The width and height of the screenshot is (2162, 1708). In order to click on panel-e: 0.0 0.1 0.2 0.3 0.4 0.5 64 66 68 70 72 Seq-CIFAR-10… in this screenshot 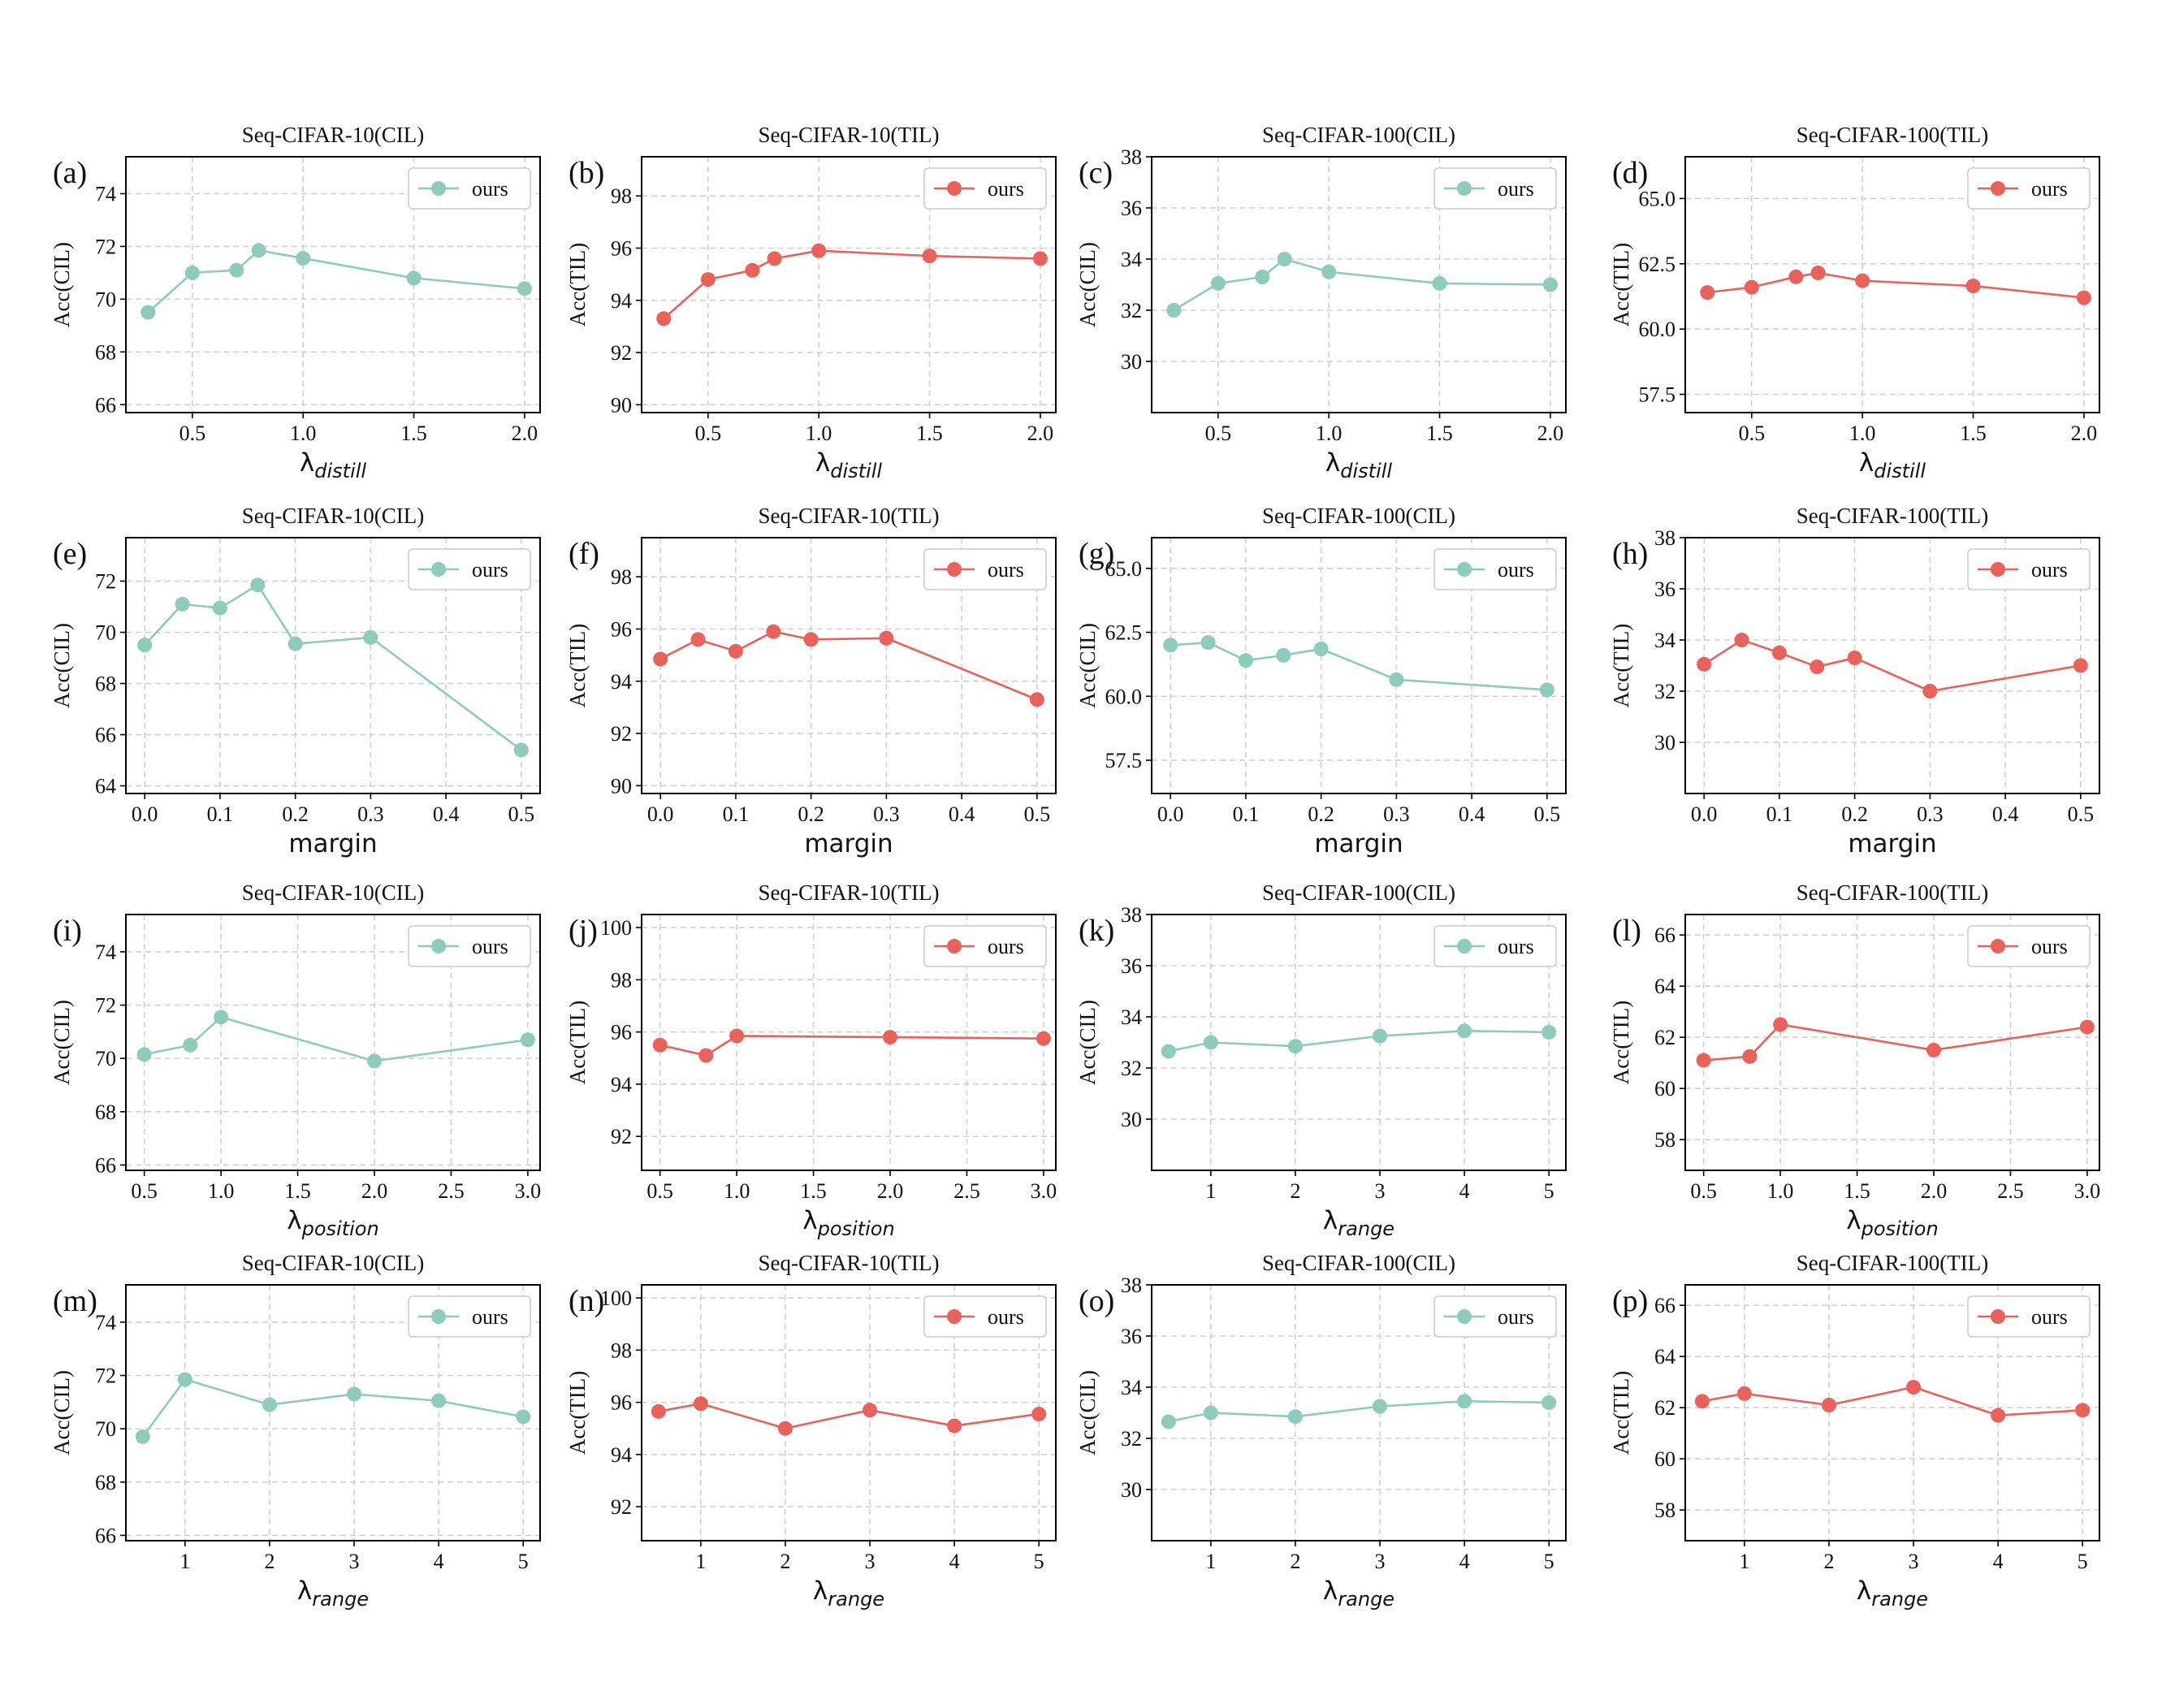, I will do `click(295, 681)`.